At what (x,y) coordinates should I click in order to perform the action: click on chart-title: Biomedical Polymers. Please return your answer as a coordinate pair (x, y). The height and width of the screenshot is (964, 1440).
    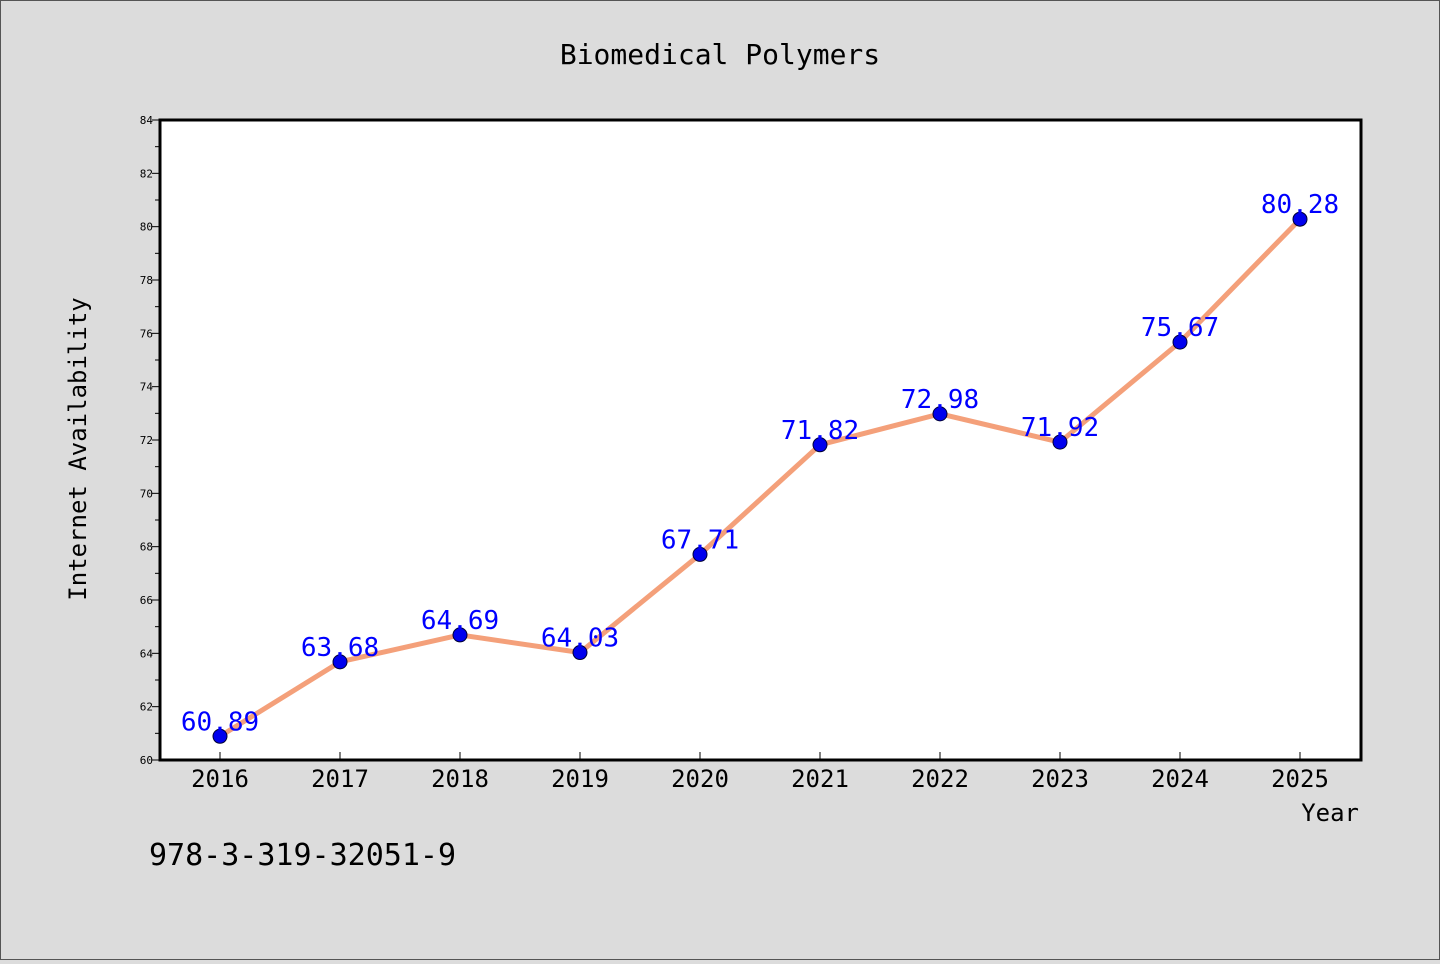
    Looking at the image, I should click on (720, 54).